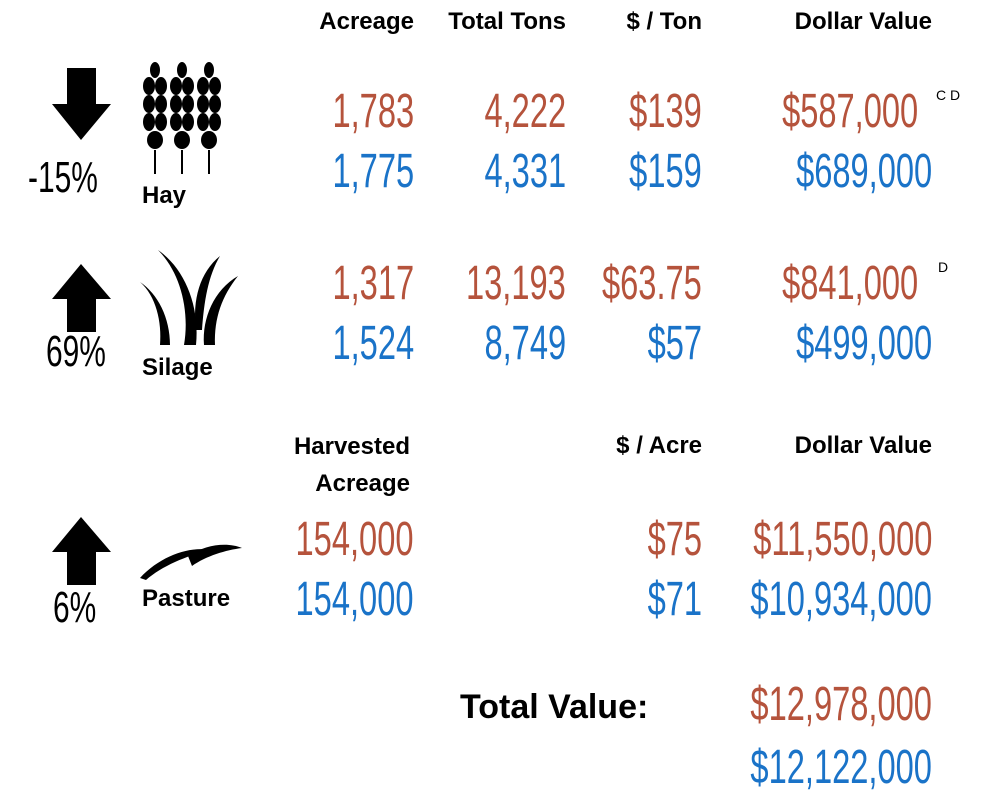 The image size is (994, 794). Describe the element at coordinates (186, 598) in the screenshot. I see `crop-label: Pasture` at that location.